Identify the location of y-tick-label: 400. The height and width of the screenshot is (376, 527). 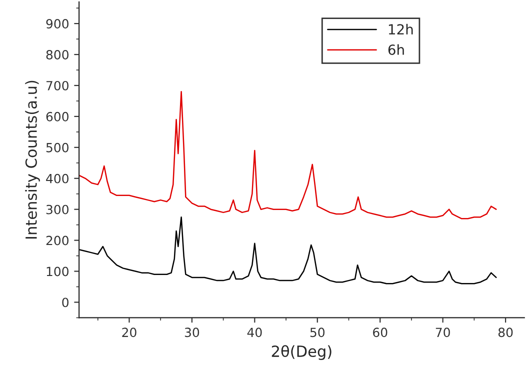
(57, 179).